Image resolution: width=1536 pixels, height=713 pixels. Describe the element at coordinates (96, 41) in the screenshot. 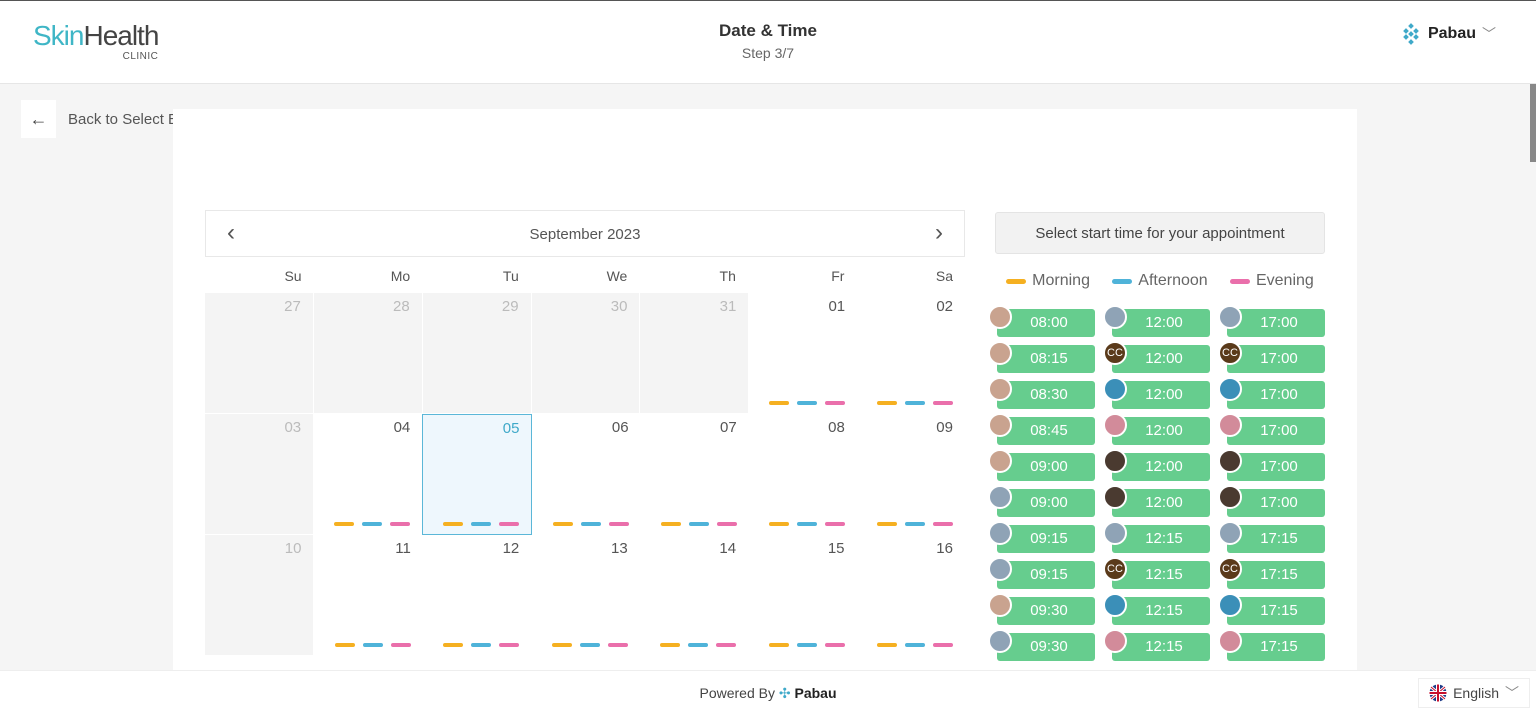

I see `clinic-logo: SkinHealth CLINIC` at that location.